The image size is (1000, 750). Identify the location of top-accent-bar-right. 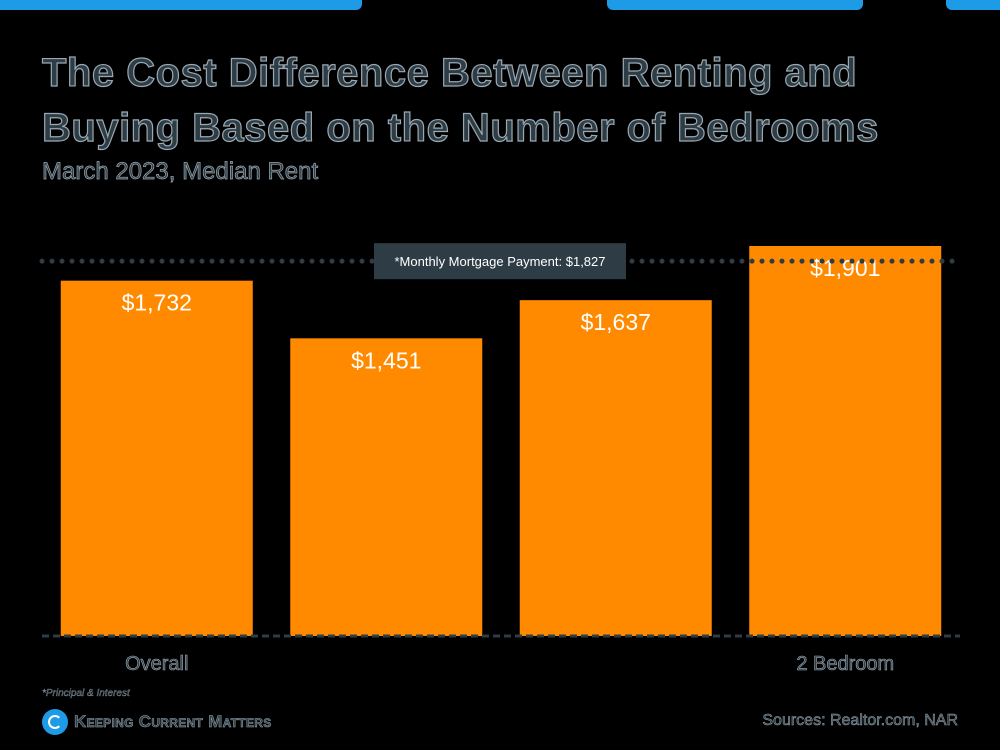
(973, 5).